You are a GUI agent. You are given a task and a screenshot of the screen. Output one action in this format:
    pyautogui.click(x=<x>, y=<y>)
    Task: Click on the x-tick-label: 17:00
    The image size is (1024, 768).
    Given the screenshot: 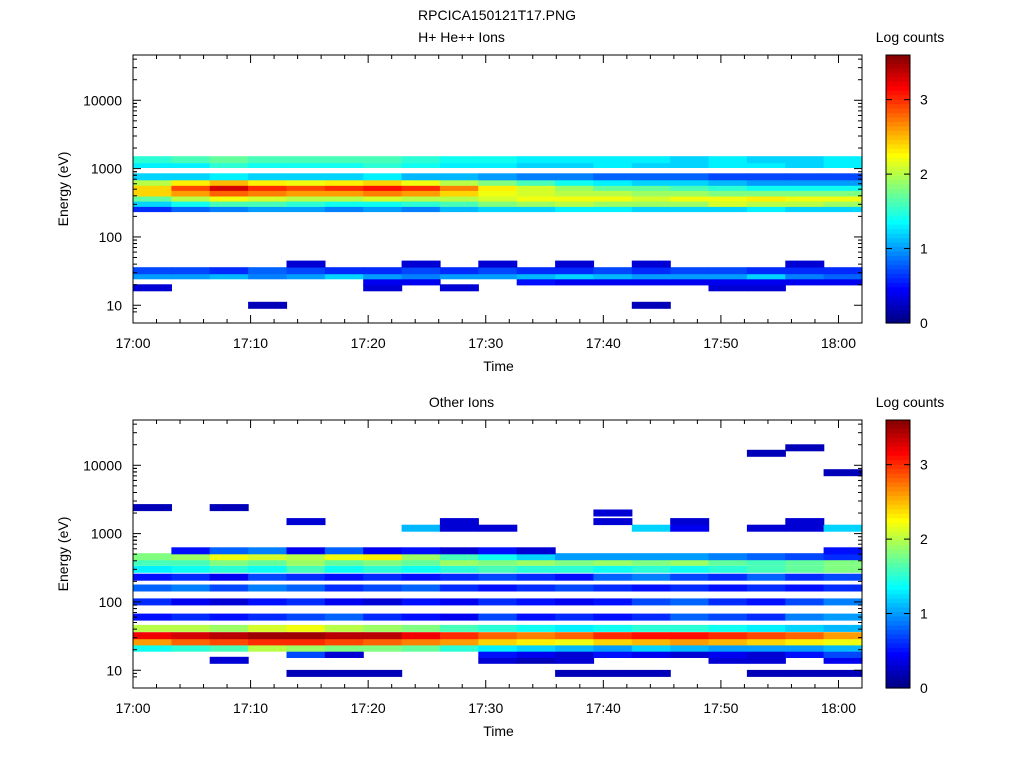 What is the action you would take?
    pyautogui.click(x=132, y=343)
    